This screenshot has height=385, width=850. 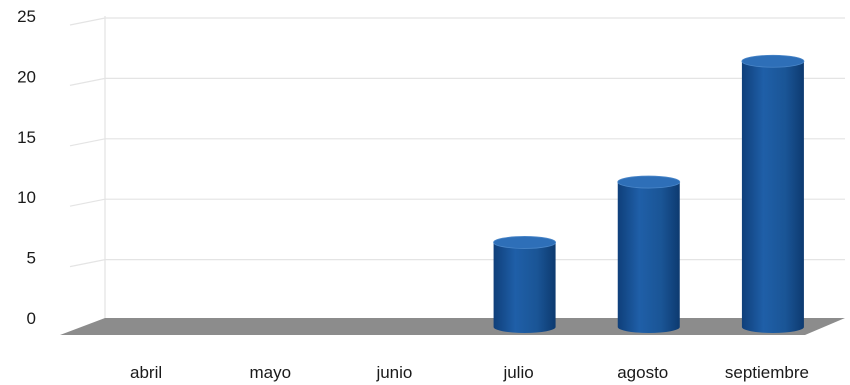 What do you see at coordinates (26, 76) in the screenshot?
I see `y-tick-label: 20` at bounding box center [26, 76].